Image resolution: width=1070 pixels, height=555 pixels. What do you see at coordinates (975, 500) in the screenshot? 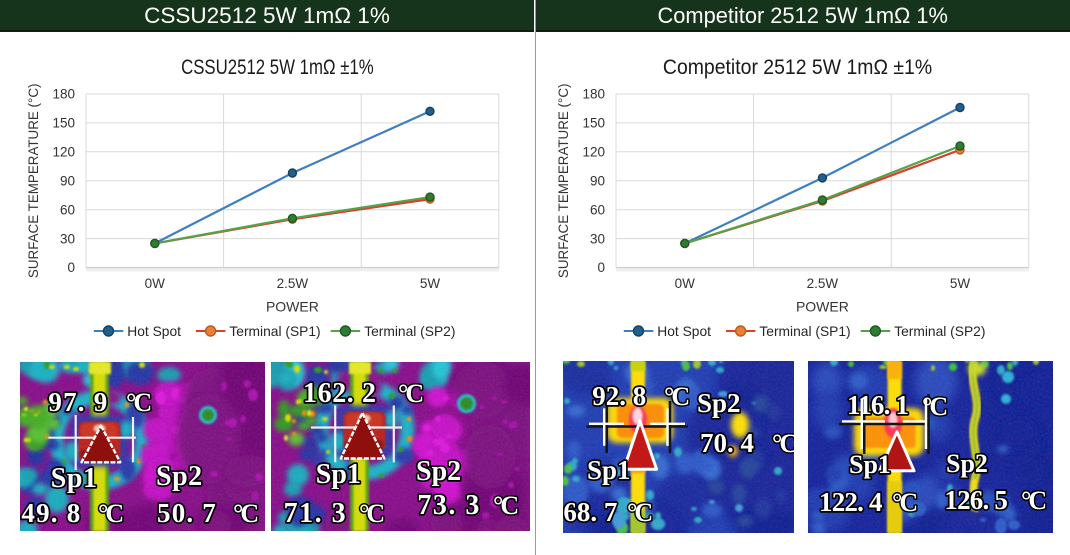
I see `svg-text: 126. 5` at bounding box center [975, 500].